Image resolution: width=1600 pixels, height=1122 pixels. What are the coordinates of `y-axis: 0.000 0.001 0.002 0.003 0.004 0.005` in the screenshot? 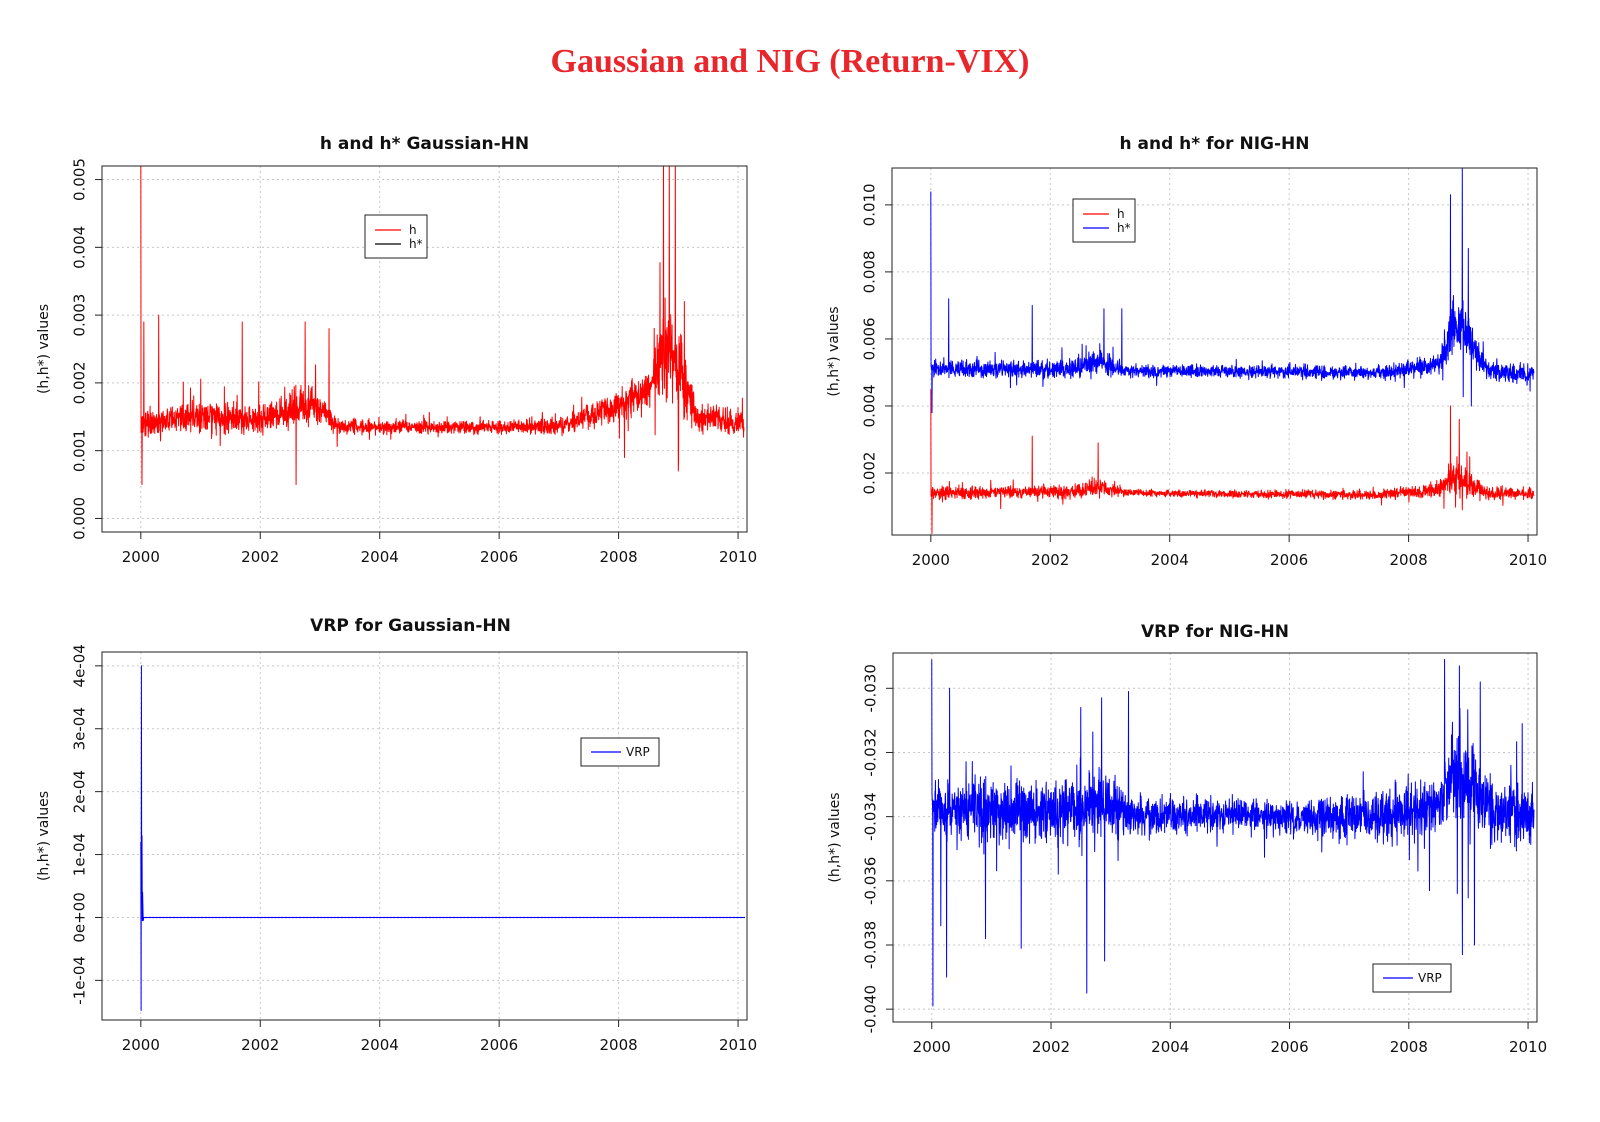 It's located at (86, 349).